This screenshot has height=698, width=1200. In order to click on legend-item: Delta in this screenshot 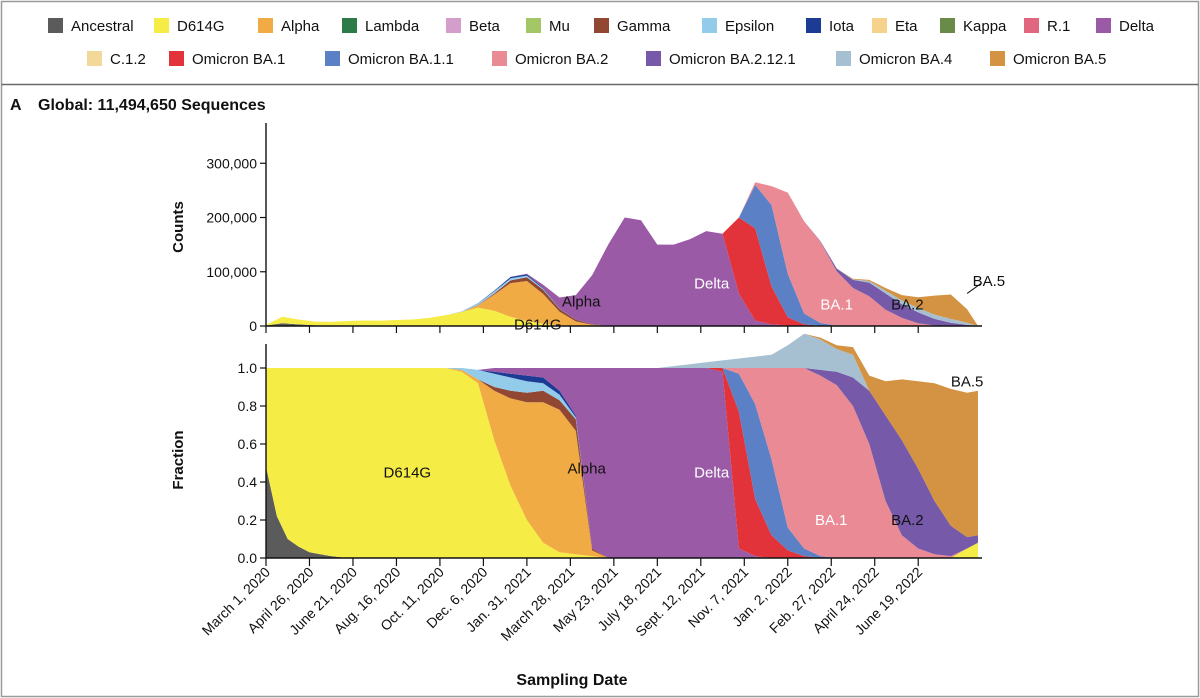, I will do `click(1125, 26)`.